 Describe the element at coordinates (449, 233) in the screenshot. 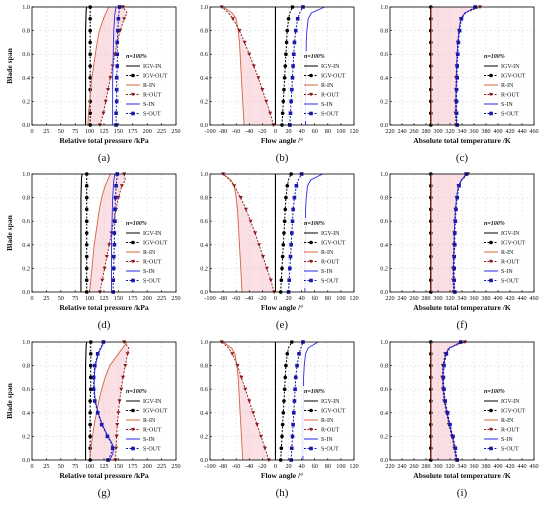

I see `rotor-band` at that location.